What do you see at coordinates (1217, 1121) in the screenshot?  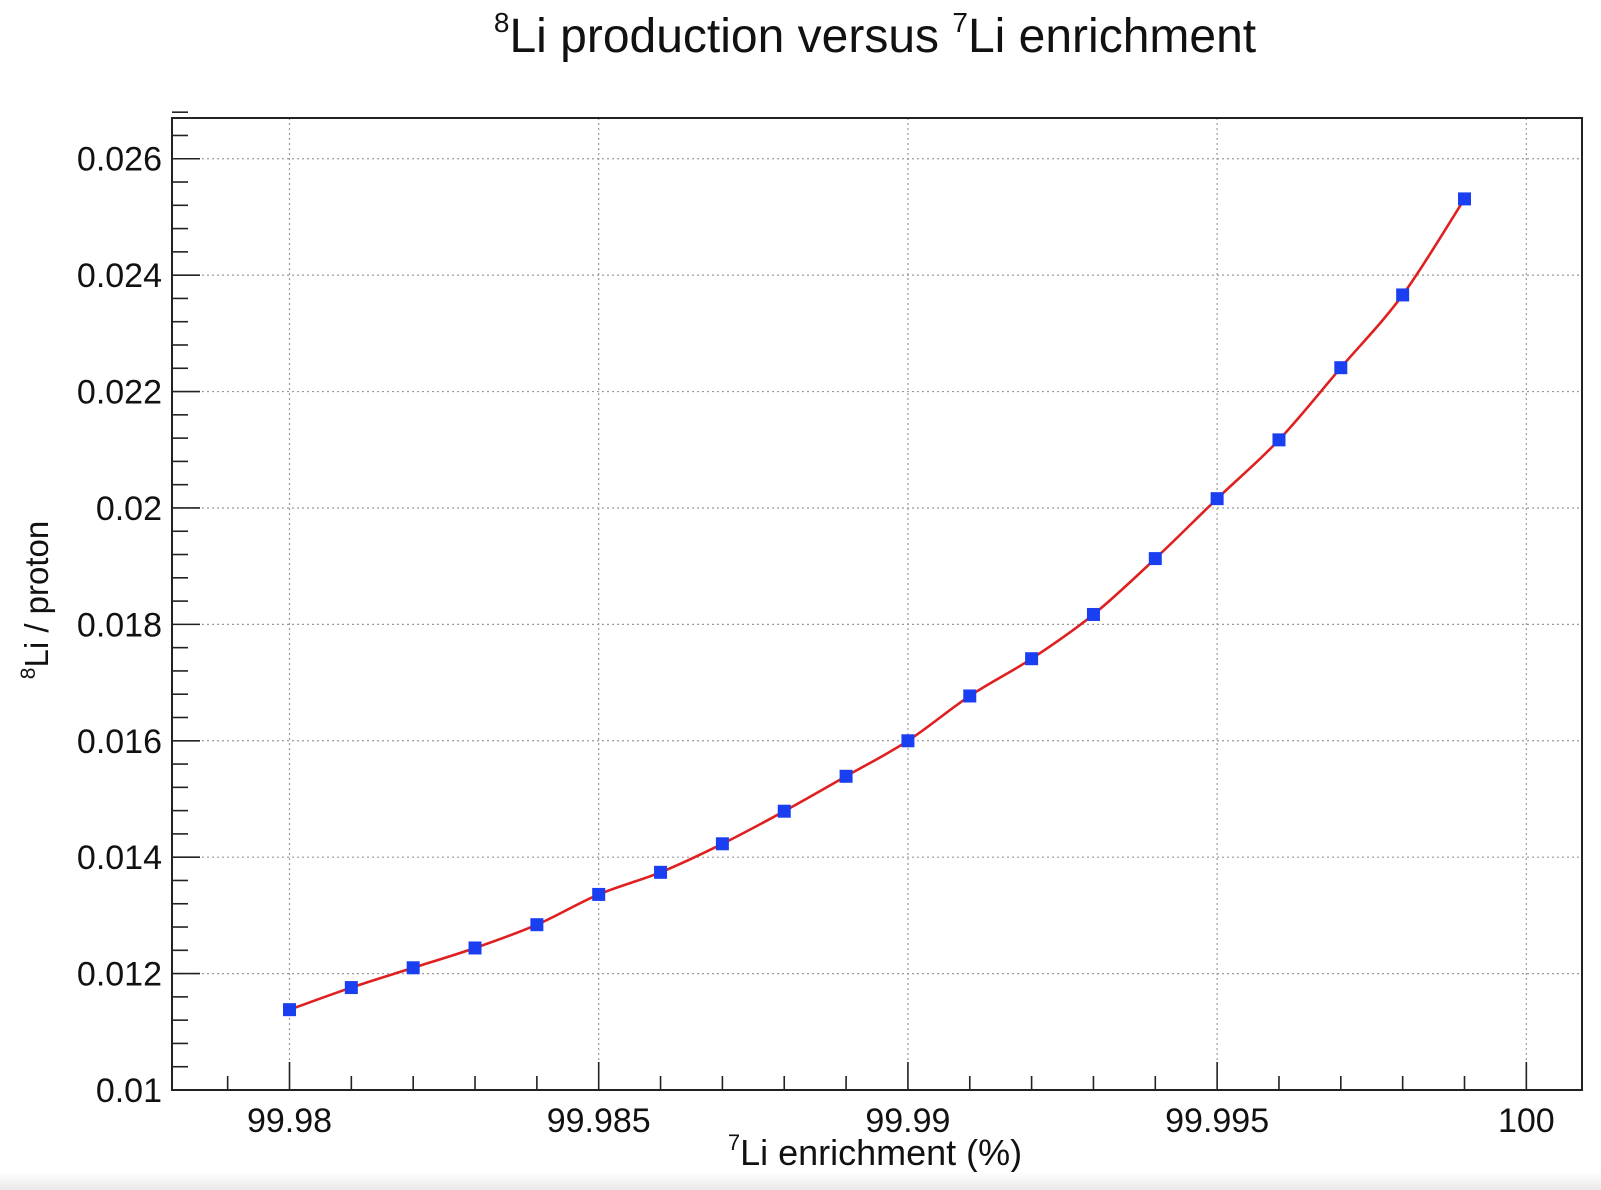 I see `x-tick-label: 99.995` at bounding box center [1217, 1121].